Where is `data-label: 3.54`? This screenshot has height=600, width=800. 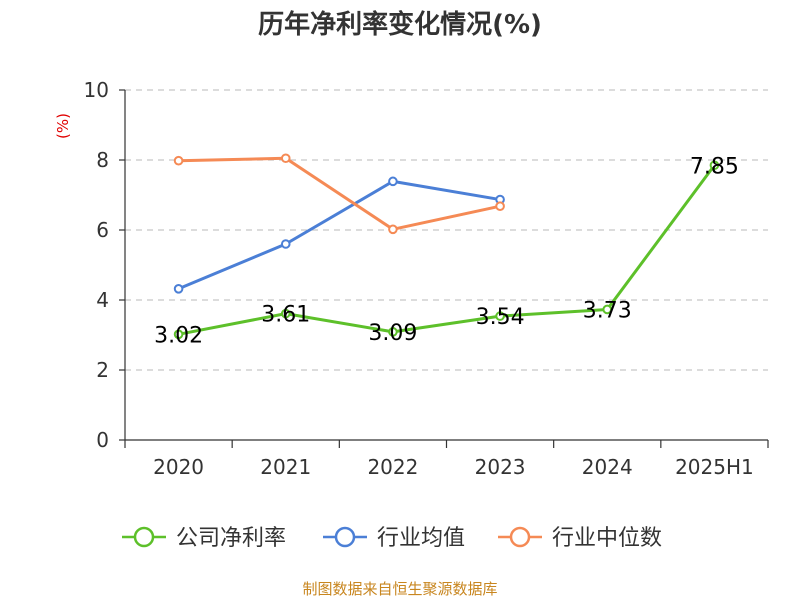
data-label: 3.54 is located at coordinates (500, 317).